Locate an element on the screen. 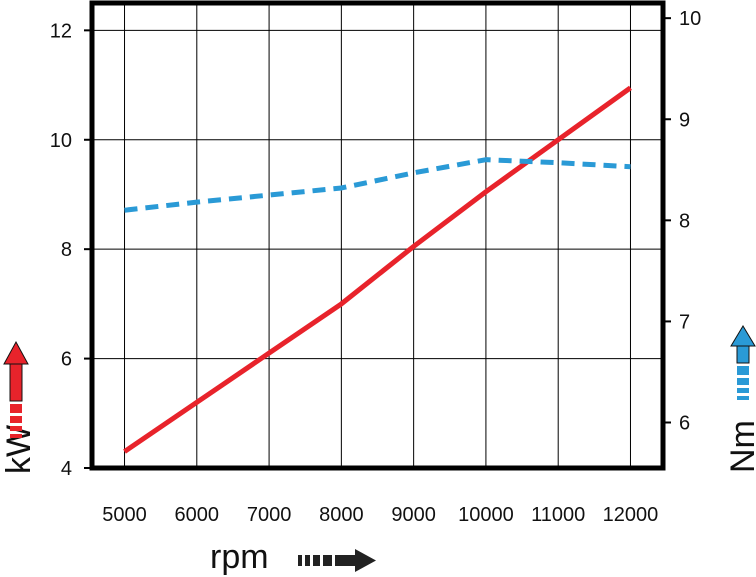 Image resolution: width=756 pixels, height=577 pixels. x-axis-title: rpm is located at coordinates (239, 557).